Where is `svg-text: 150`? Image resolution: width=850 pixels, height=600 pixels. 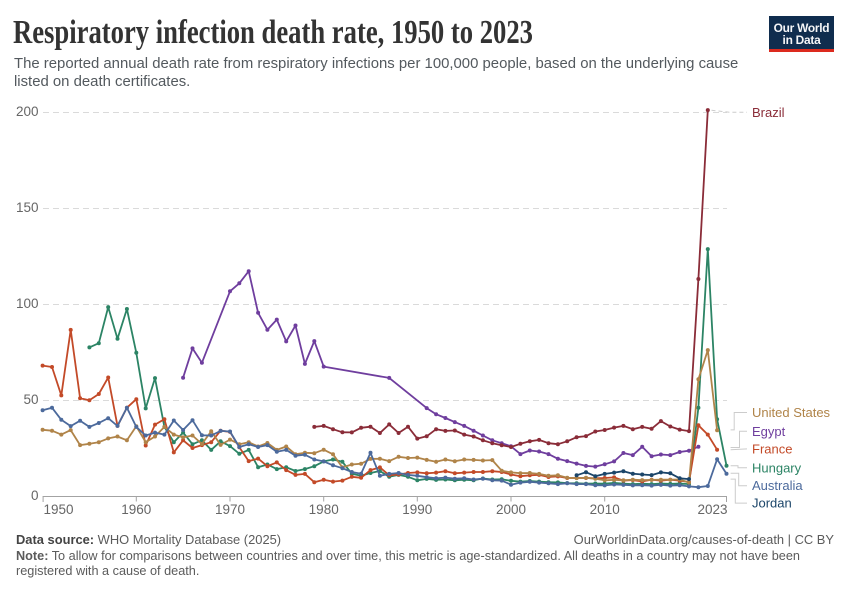 svg-text: 150 is located at coordinates (27, 207).